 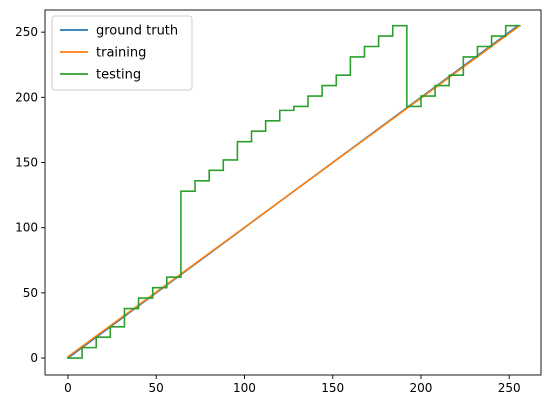 I want to click on legend: ground truth training testing, so click(x=122, y=53).